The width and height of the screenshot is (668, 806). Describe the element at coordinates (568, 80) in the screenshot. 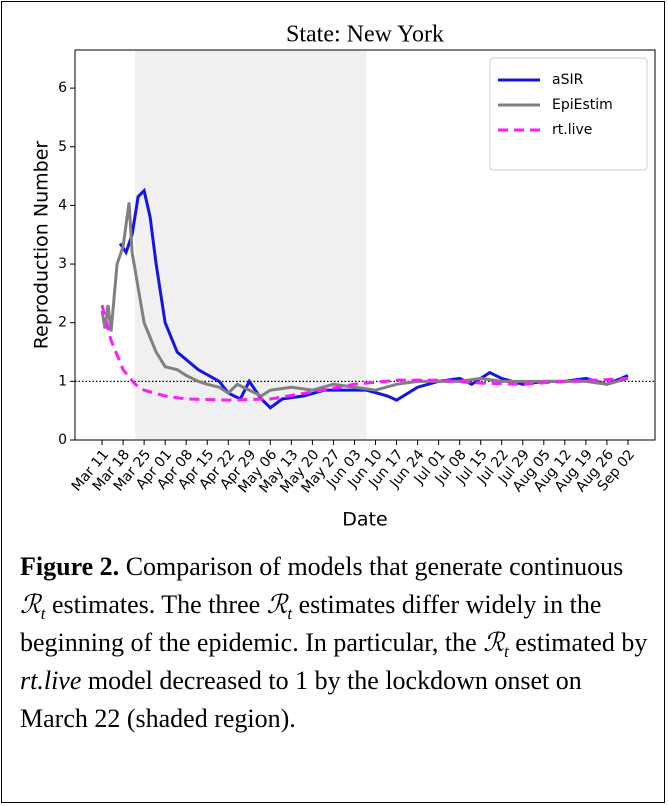

I see `legend-label: aSIR` at that location.